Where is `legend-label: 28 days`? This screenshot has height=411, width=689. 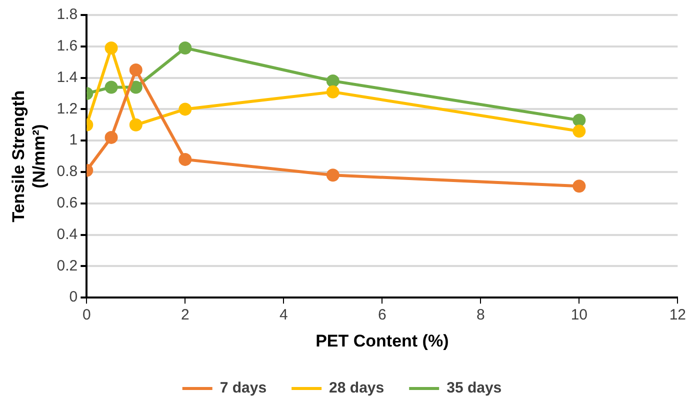 legend-label: 28 days is located at coordinates (356, 388).